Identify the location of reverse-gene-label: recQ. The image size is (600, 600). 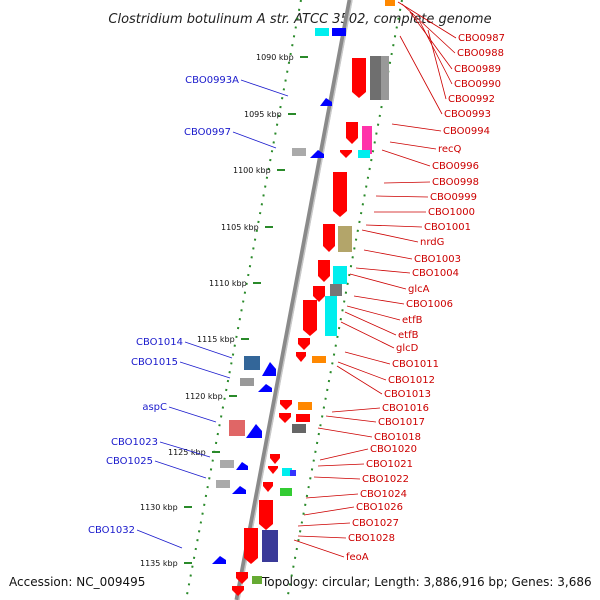
(450, 149).